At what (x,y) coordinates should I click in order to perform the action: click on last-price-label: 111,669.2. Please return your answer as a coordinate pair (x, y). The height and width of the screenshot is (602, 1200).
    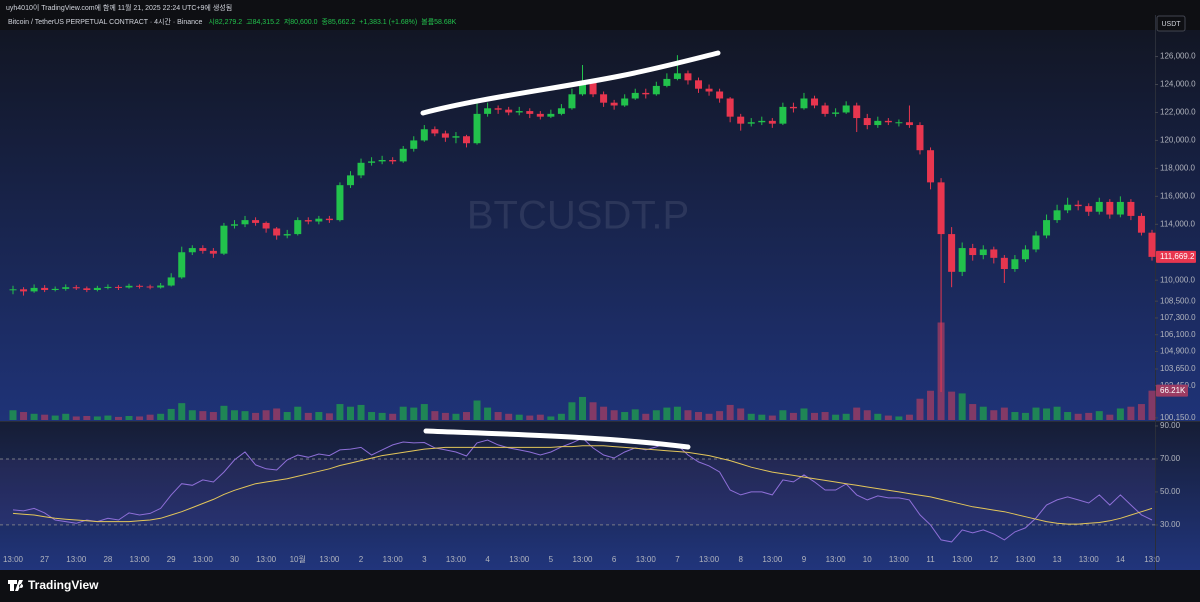
    Looking at the image, I should click on (1177, 256).